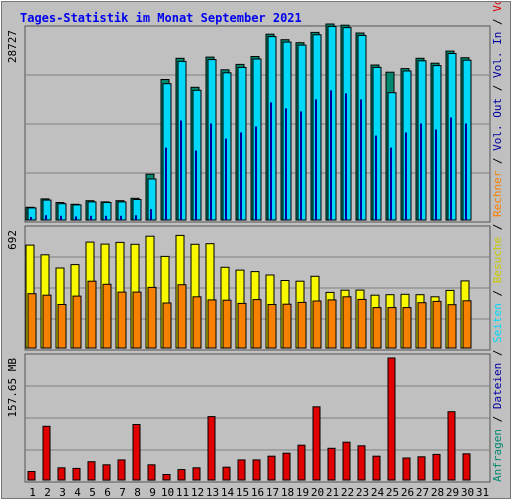  What do you see at coordinates (122, 492) in the screenshot?
I see `x-tick-day-7: 7` at bounding box center [122, 492].